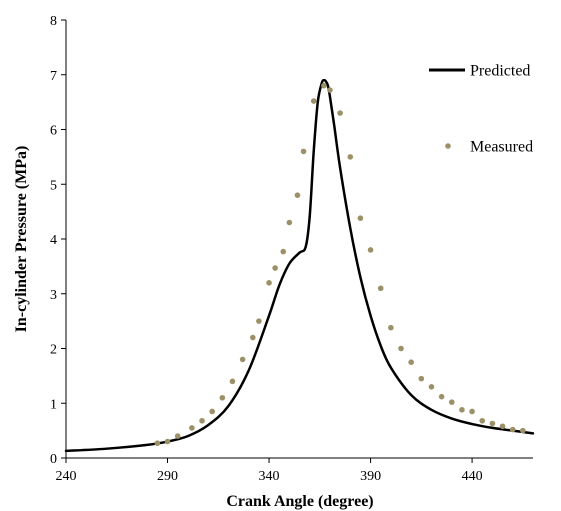 The height and width of the screenshot is (511, 561). Describe the element at coordinates (53, 404) in the screenshot. I see `y-tick-label: 1` at that location.